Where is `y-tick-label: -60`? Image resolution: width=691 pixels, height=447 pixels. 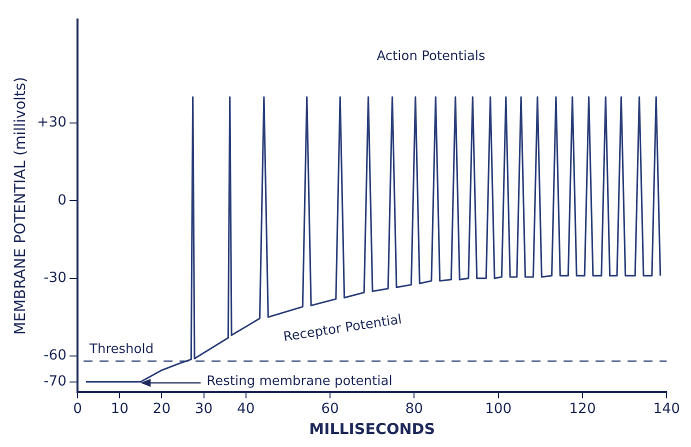 y-tick-label: -60 is located at coordinates (55, 356).